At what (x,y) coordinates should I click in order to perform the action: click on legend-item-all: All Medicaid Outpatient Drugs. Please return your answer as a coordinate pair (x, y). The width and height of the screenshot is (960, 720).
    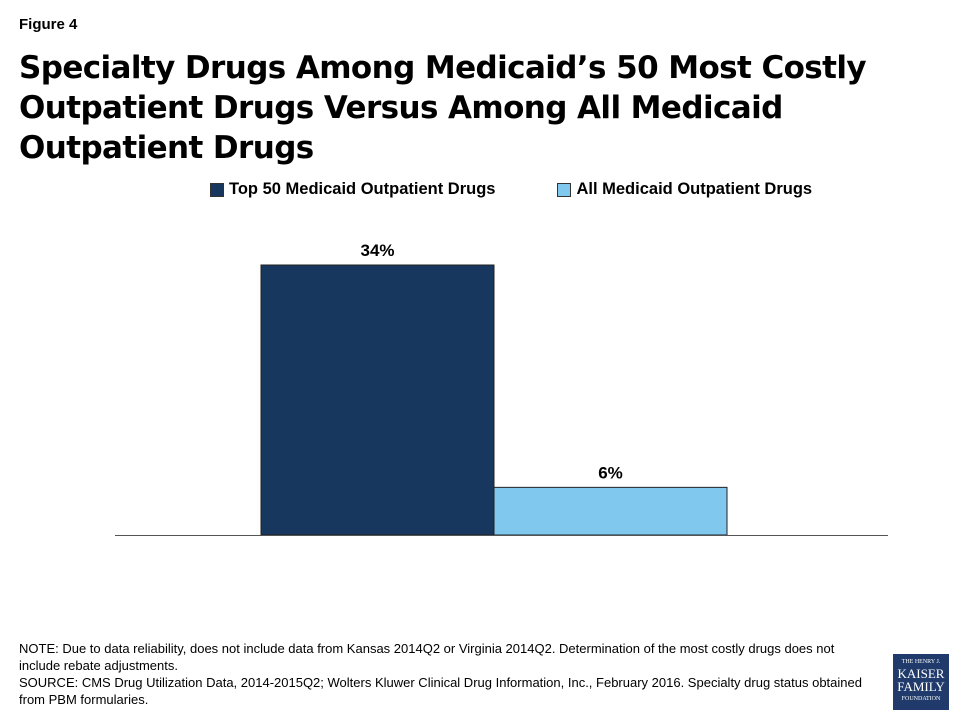
    Looking at the image, I should click on (684, 189).